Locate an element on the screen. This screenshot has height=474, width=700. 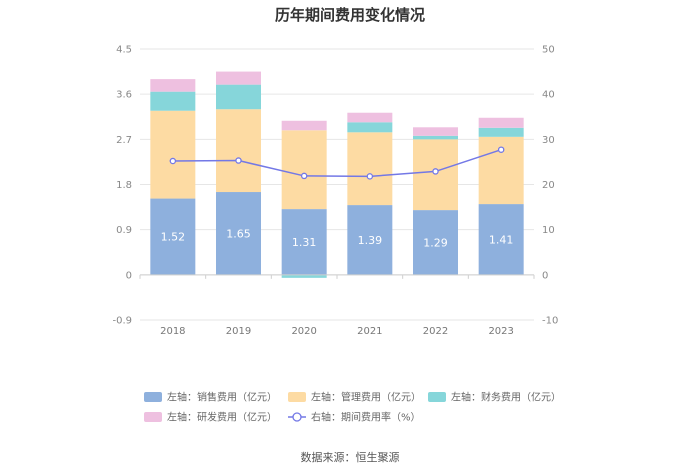
line-series-path is located at coordinates (337, 163).